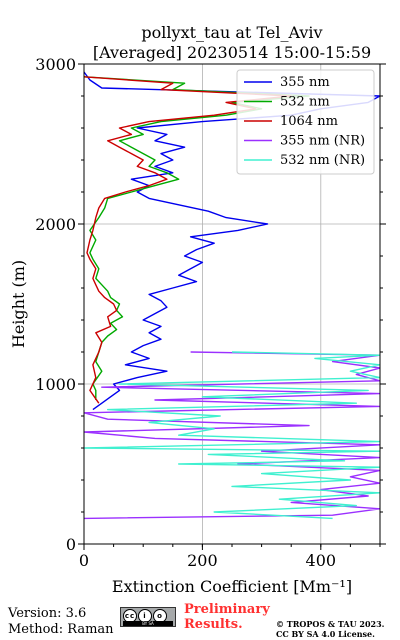 Image resolution: width=400 pixels, height=640 pixels. Describe the element at coordinates (231, 32) in the screenshot. I see `chart-title: pollyxt_tau at Tel_Aviv` at that location.